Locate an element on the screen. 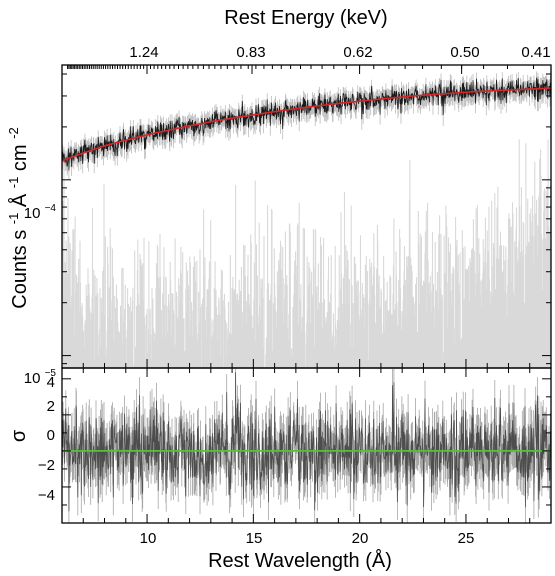  y-tick-label-1e-5: 10 −5 is located at coordinates (40, 377).